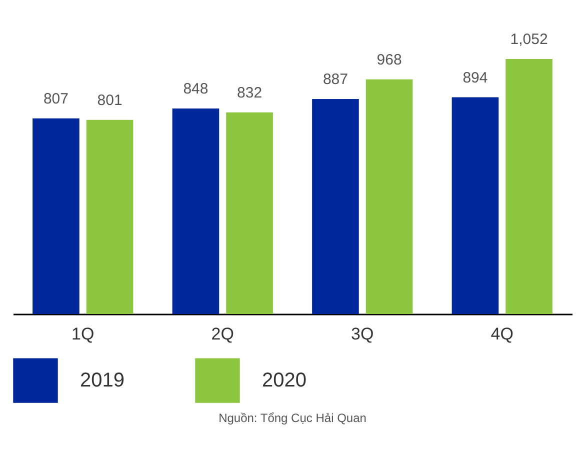  Describe the element at coordinates (335, 79) in the screenshot. I see `data-label: 887` at that location.